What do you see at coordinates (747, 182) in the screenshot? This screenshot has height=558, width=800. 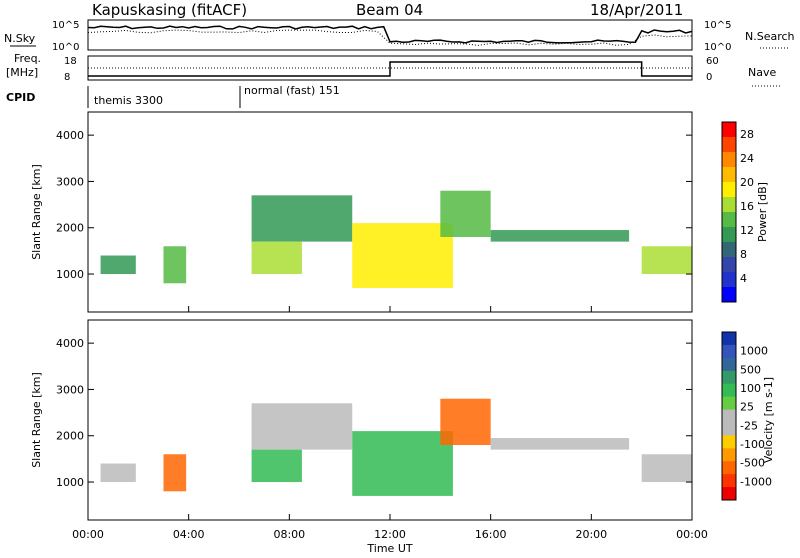 I see `colorbar-tick-label: 20` at bounding box center [747, 182].